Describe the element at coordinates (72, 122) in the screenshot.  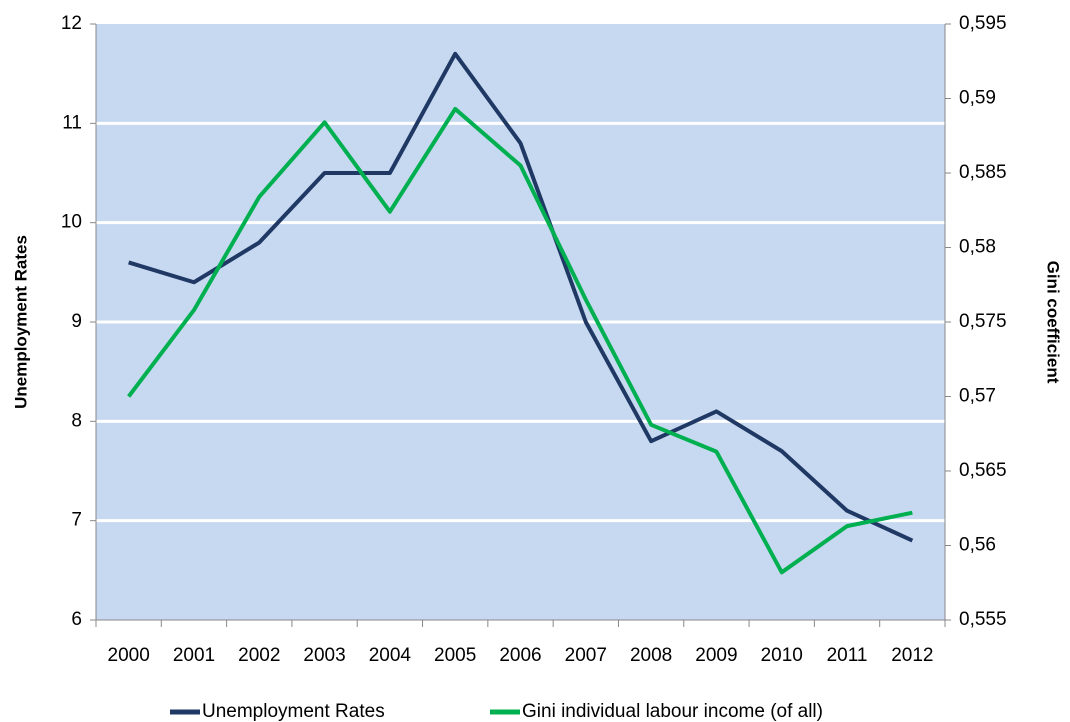
I see `y-tick-label: 11` at that location.